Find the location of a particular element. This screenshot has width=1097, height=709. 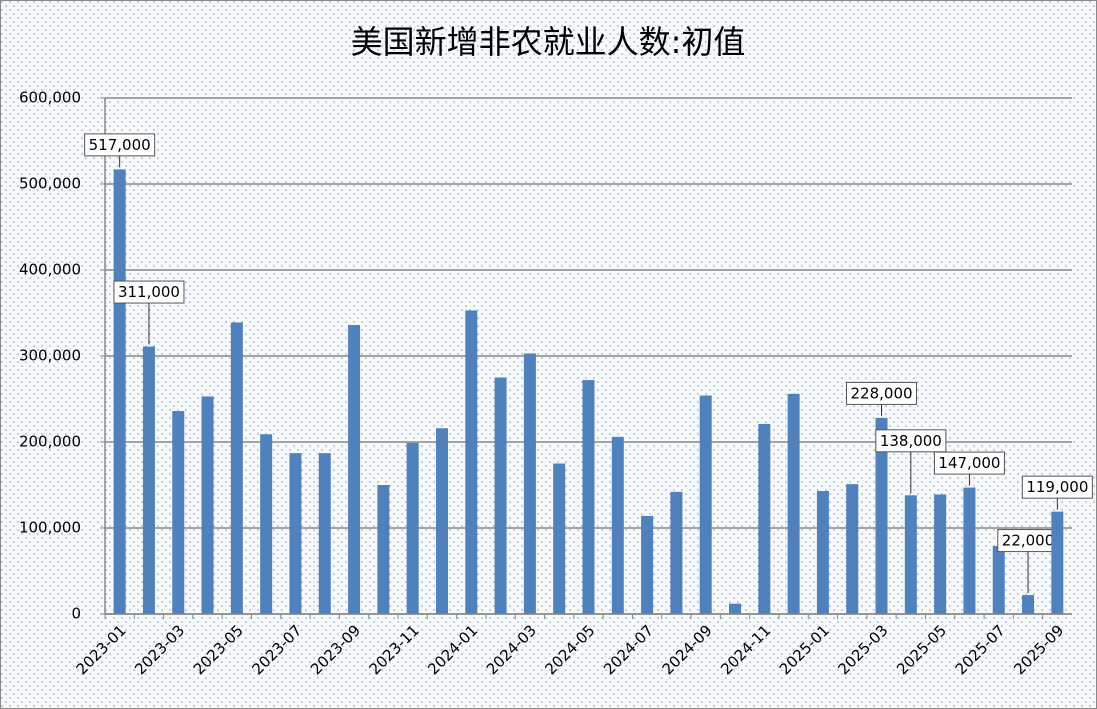

value-label: 147,000 is located at coordinates (969, 463).